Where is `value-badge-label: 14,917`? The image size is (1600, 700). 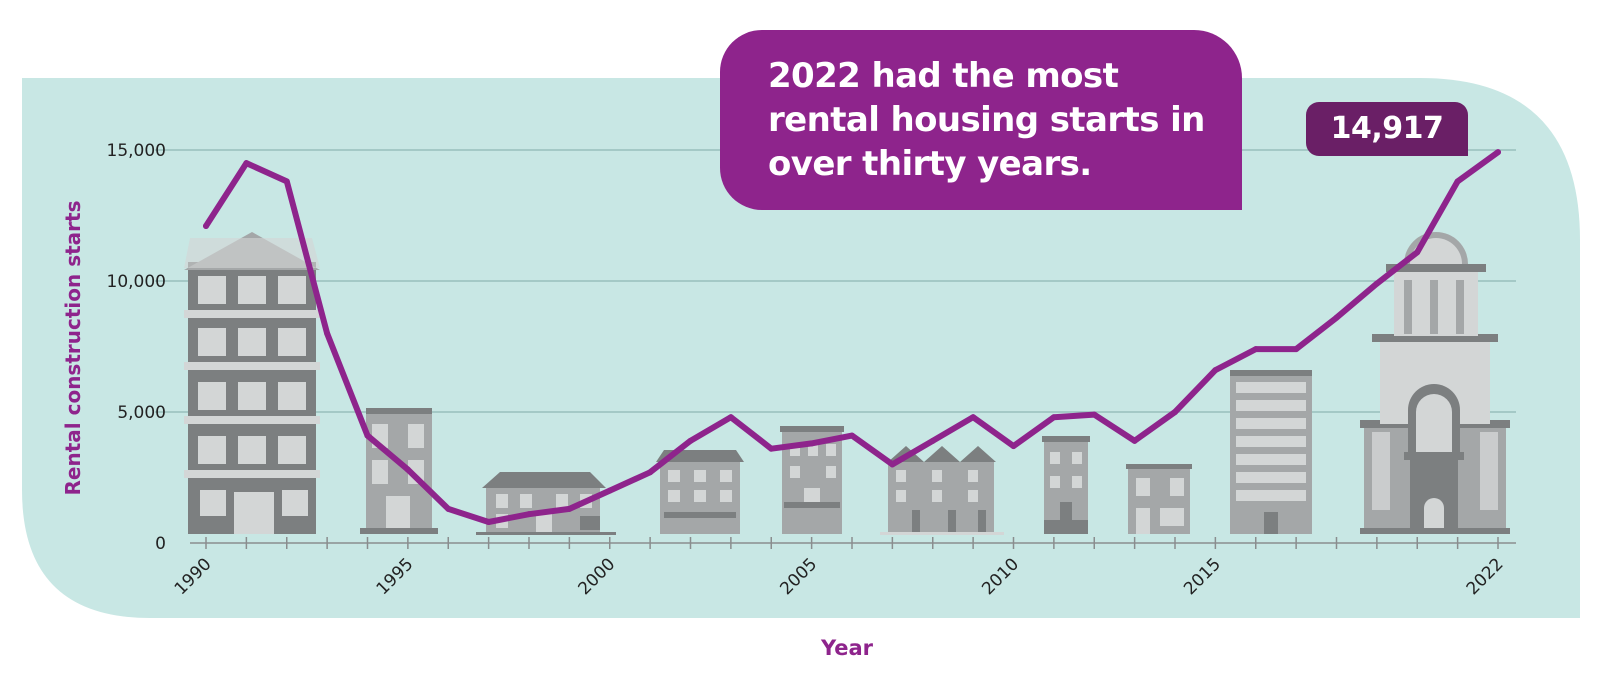
value-badge-label: 14,917 is located at coordinates (1387, 128).